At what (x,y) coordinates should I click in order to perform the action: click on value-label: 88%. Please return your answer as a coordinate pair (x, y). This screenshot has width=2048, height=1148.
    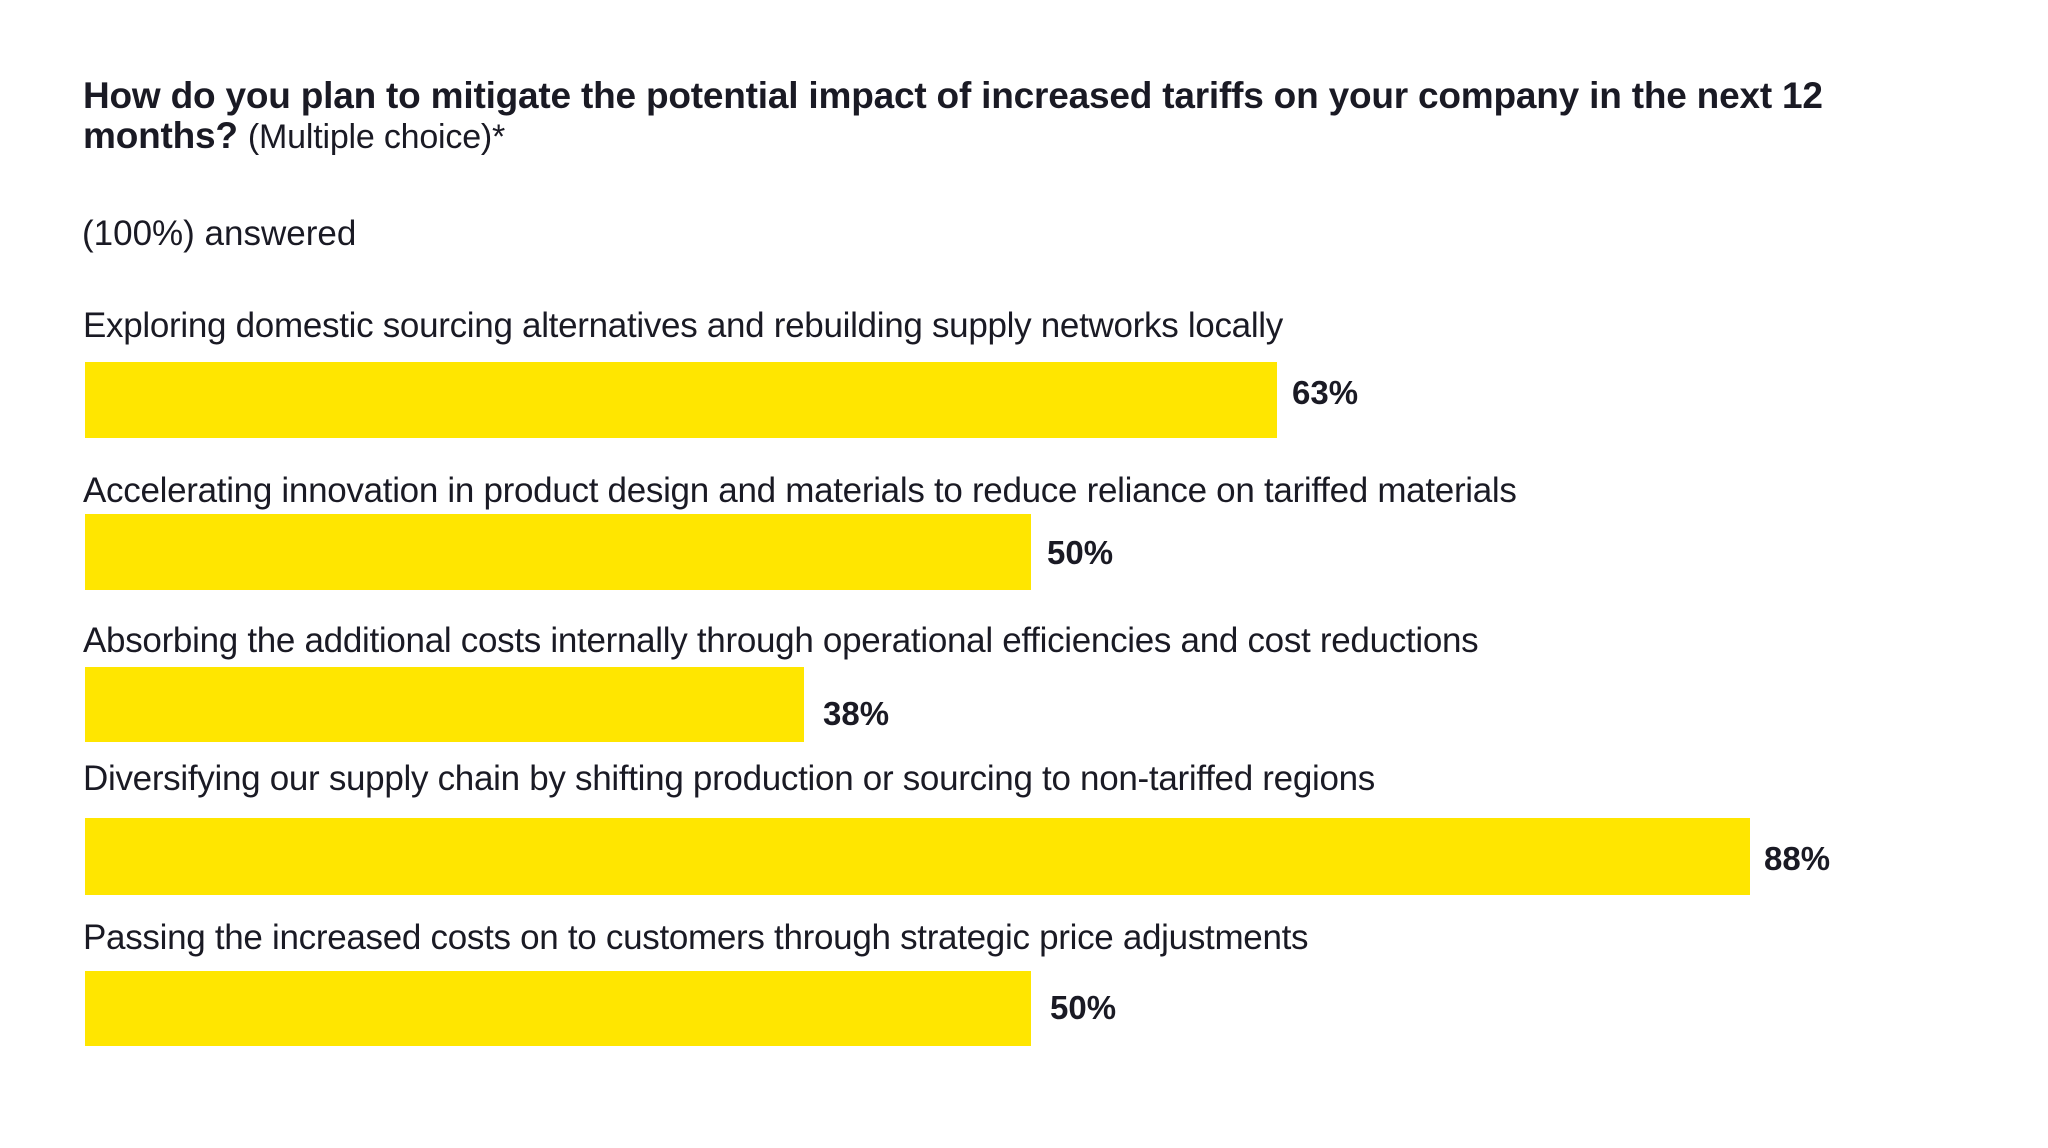
    Looking at the image, I should click on (1797, 858).